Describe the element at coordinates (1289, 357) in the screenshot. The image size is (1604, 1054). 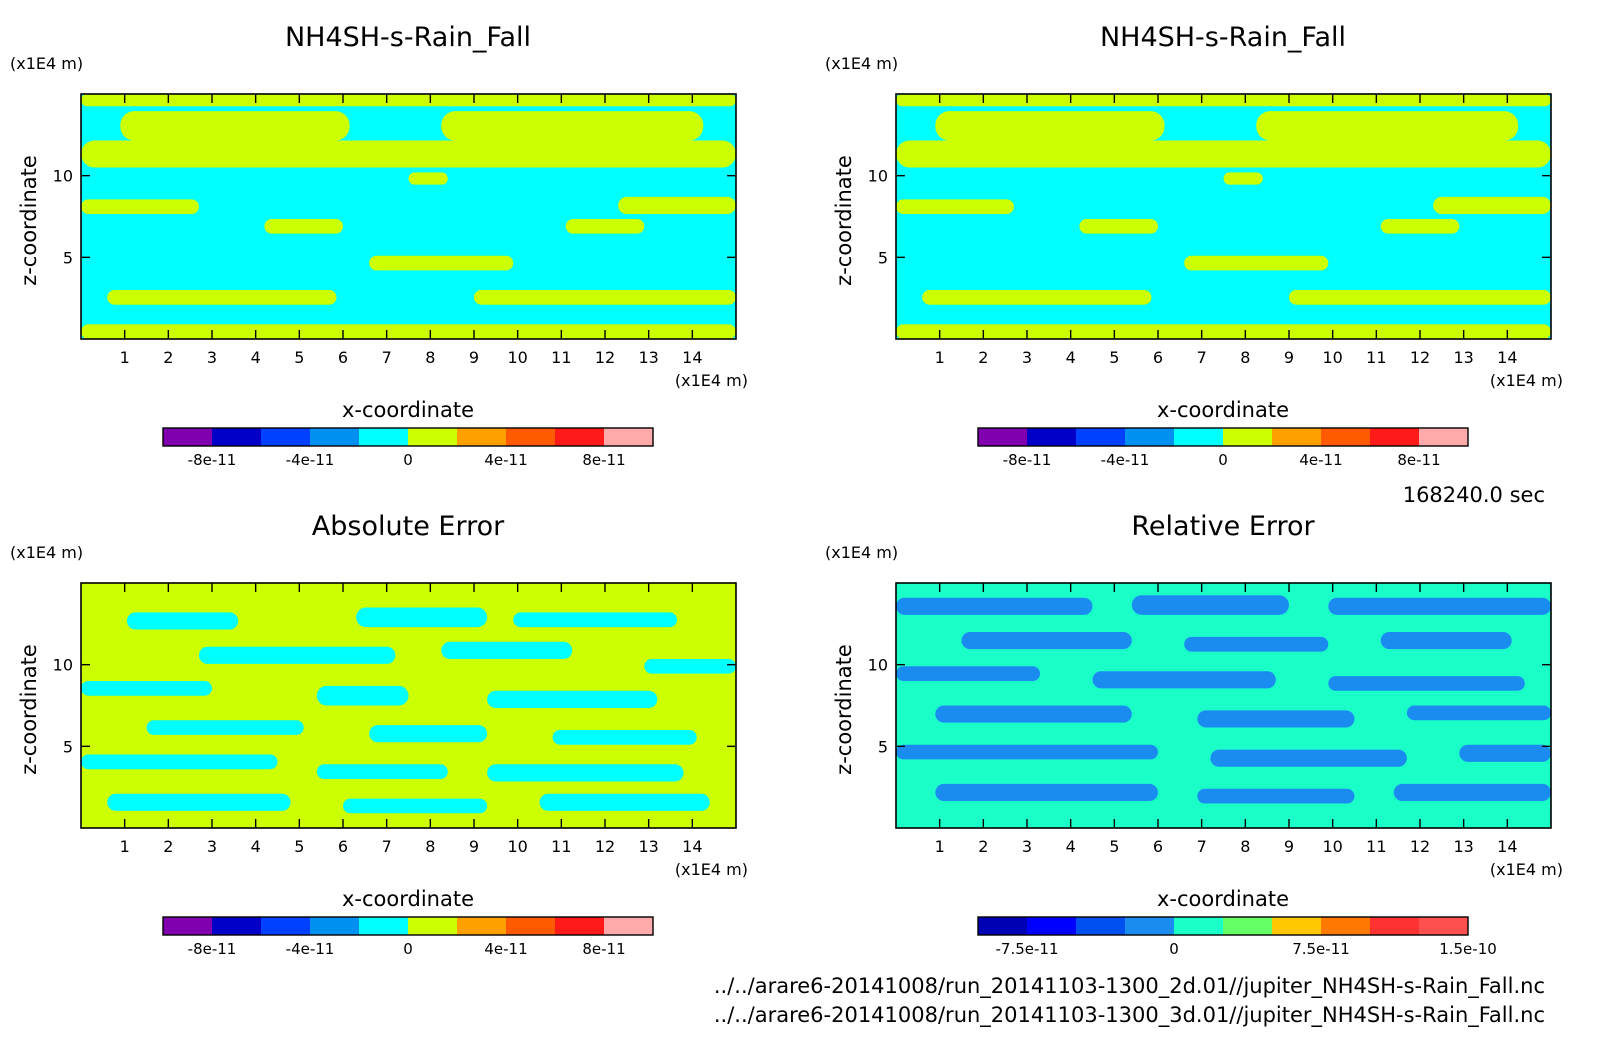
I see `x-tick-label: 9` at that location.